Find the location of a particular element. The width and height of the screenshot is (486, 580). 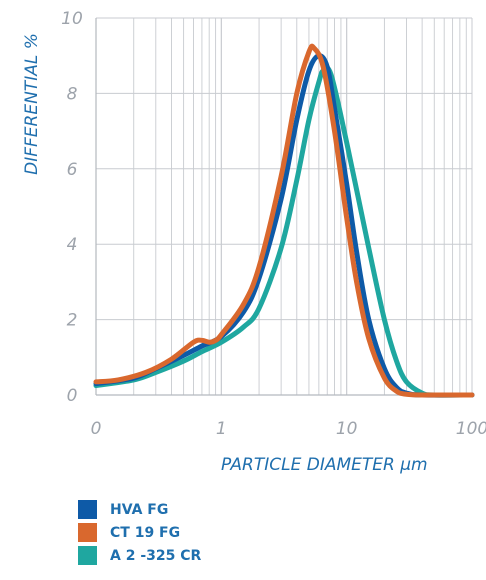

y-tick-label: 8 is located at coordinates (72, 94).